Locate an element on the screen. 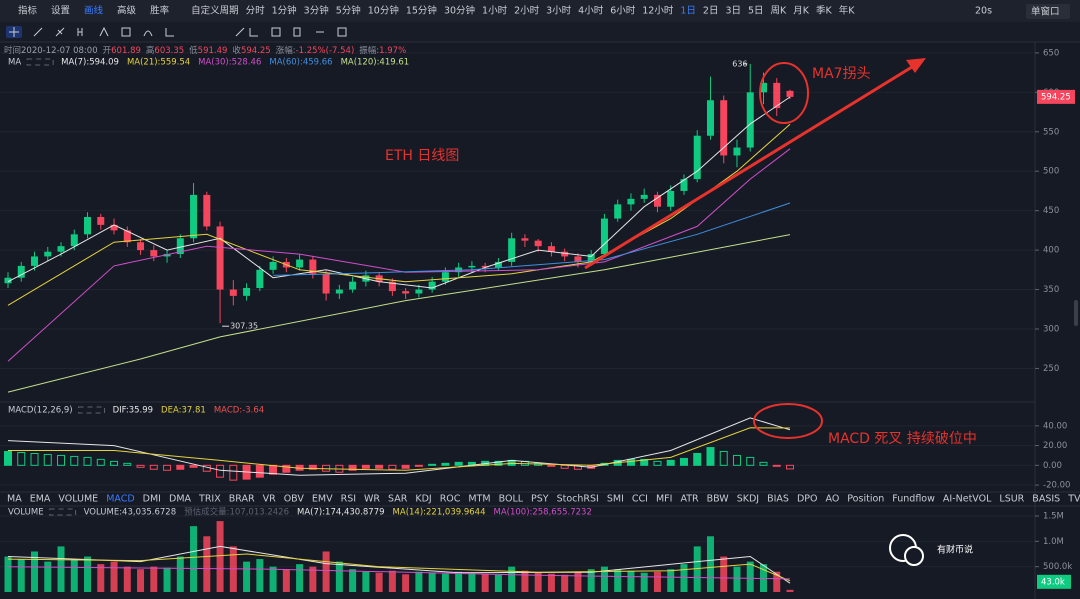  period-button: 3日 is located at coordinates (733, 11).